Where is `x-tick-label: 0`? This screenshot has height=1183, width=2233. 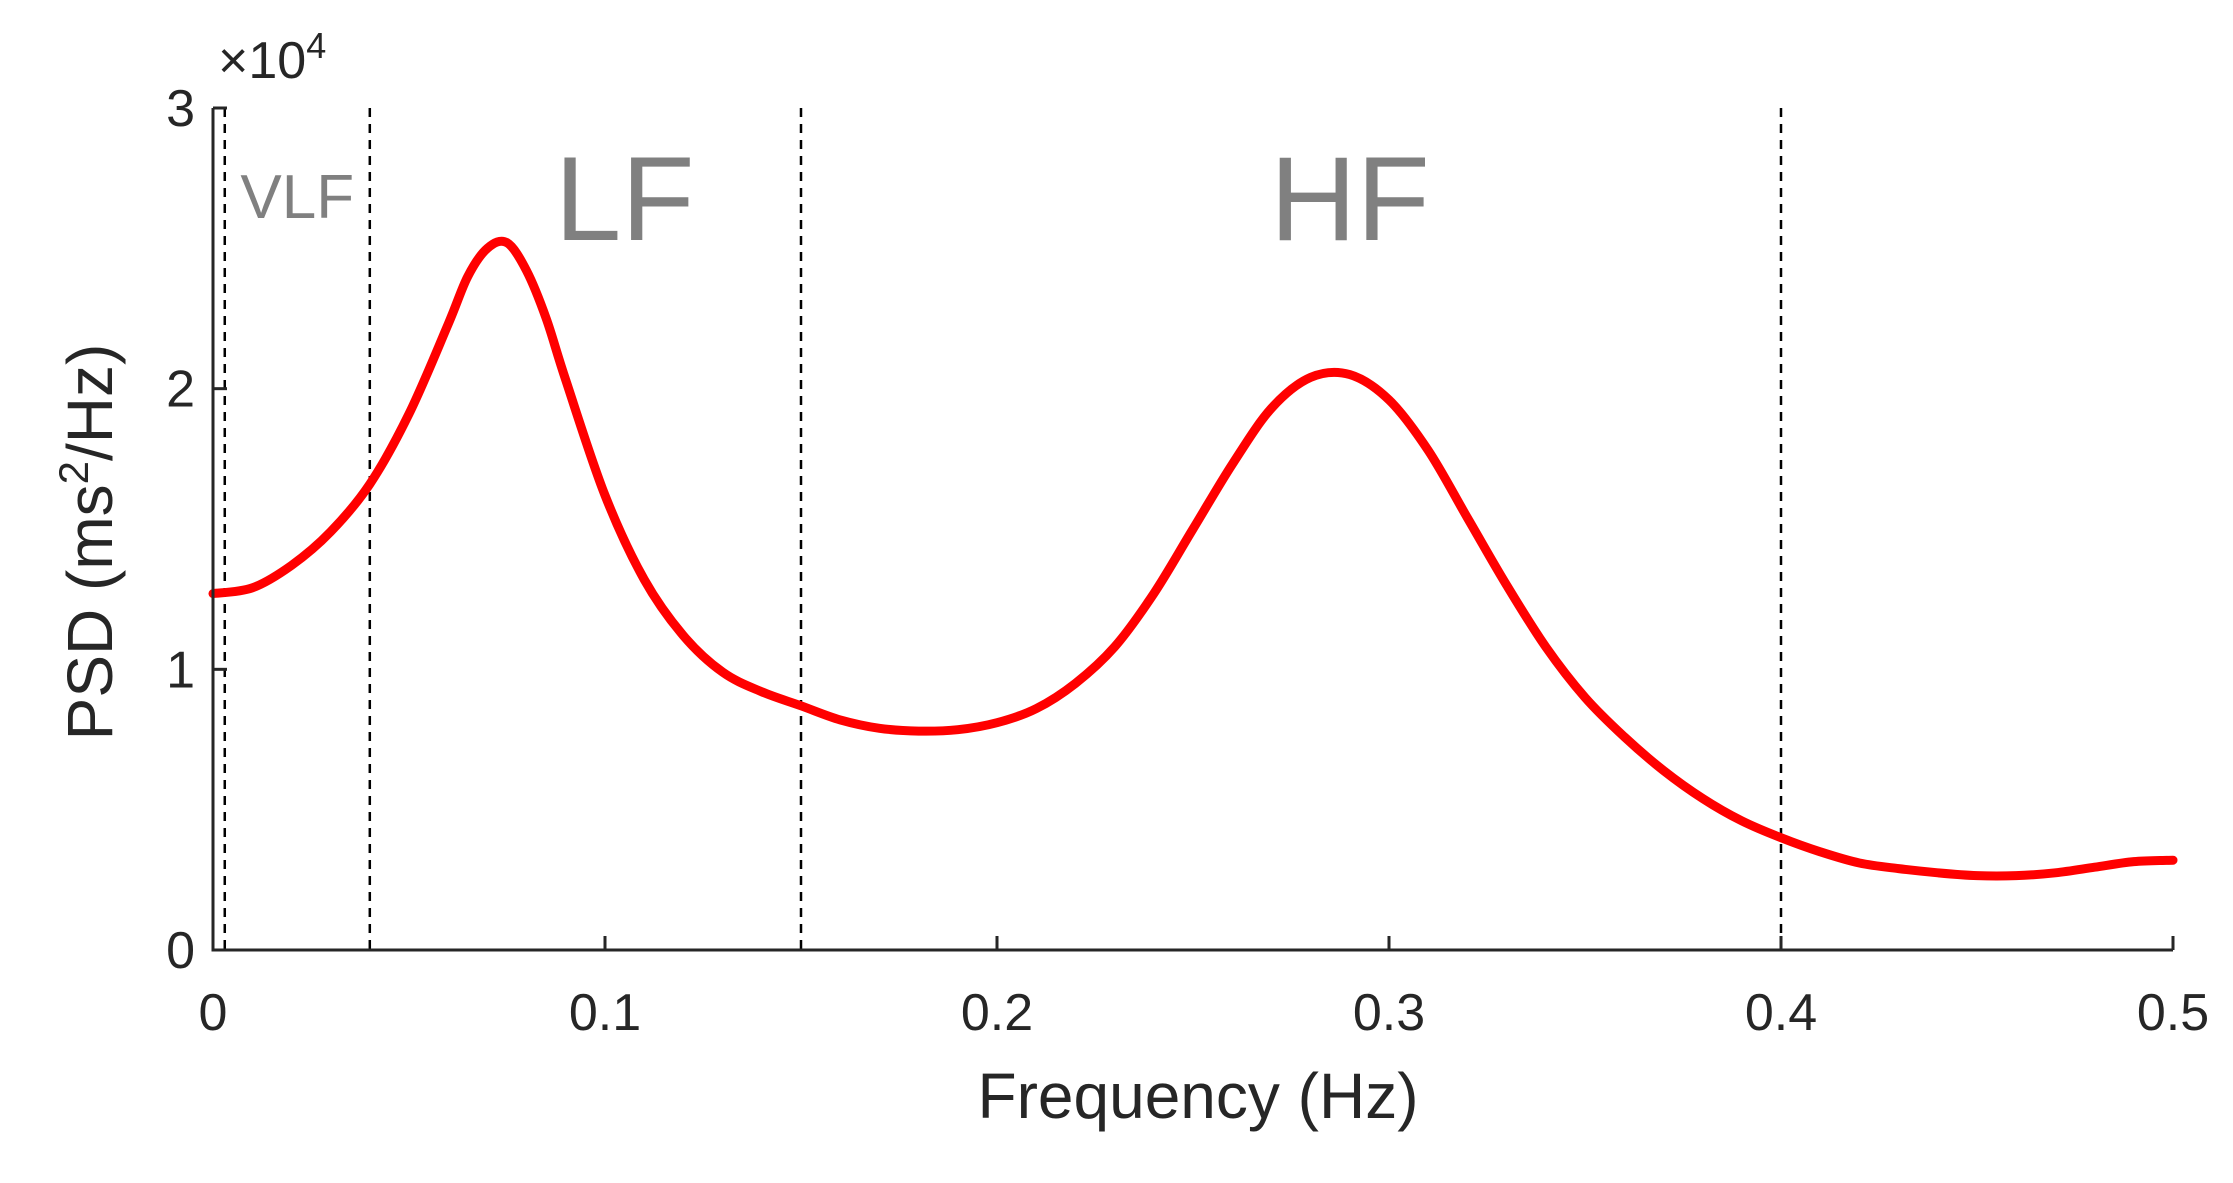 x-tick-label: 0 is located at coordinates (213, 1013).